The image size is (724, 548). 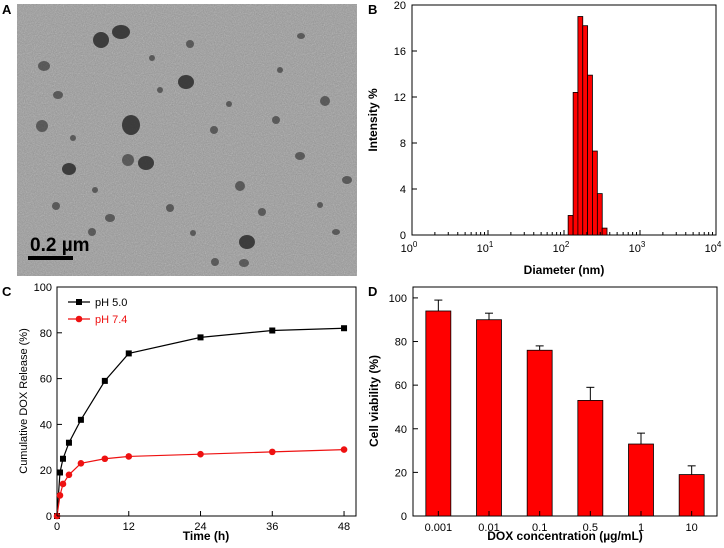 What do you see at coordinates (409, 247) in the screenshot?
I see `x-tick-label: 10⁰` at bounding box center [409, 247].